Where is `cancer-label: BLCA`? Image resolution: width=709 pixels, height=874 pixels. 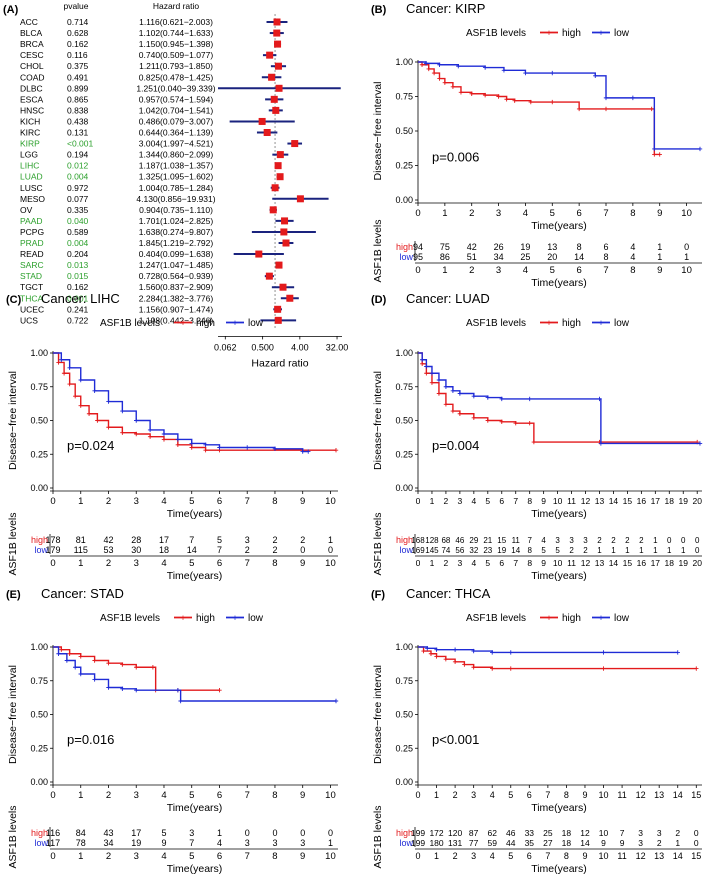 cancer-label: BLCA is located at coordinates (31, 33).